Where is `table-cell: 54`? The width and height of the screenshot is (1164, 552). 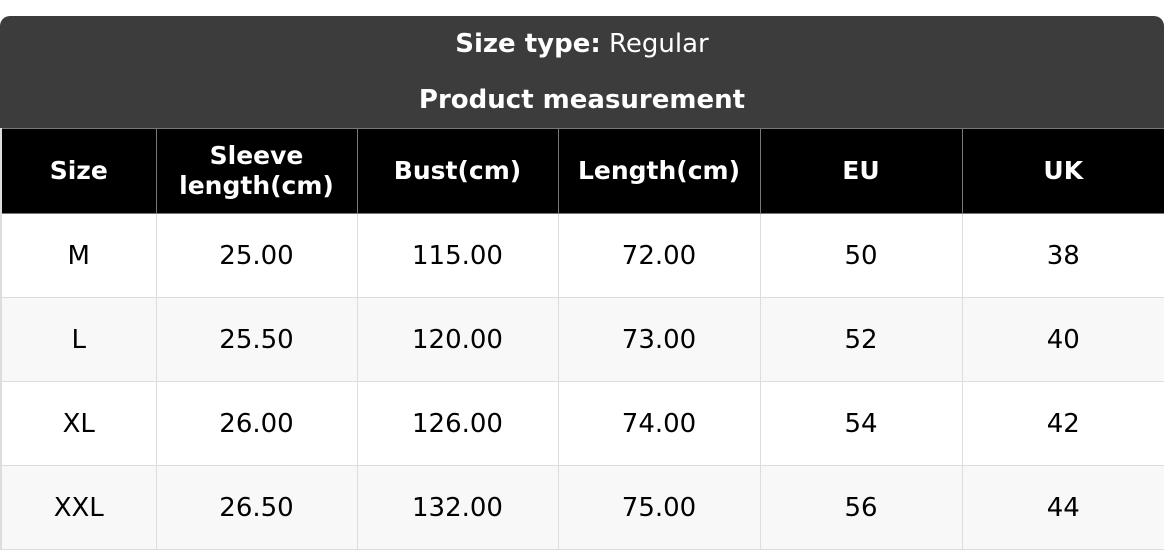
table-cell: 54 is located at coordinates (861, 423).